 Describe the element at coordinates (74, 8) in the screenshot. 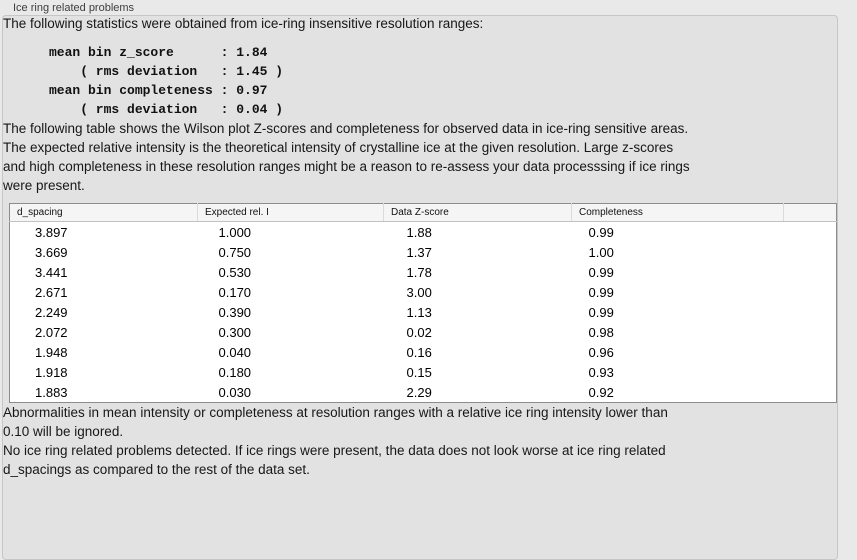

I see `panel-title: Ice ring related problems` at that location.